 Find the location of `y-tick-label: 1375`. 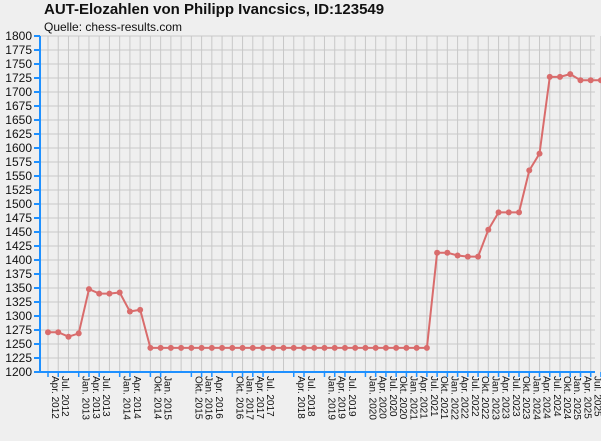

y-tick-label: 1375 is located at coordinates (18, 274).